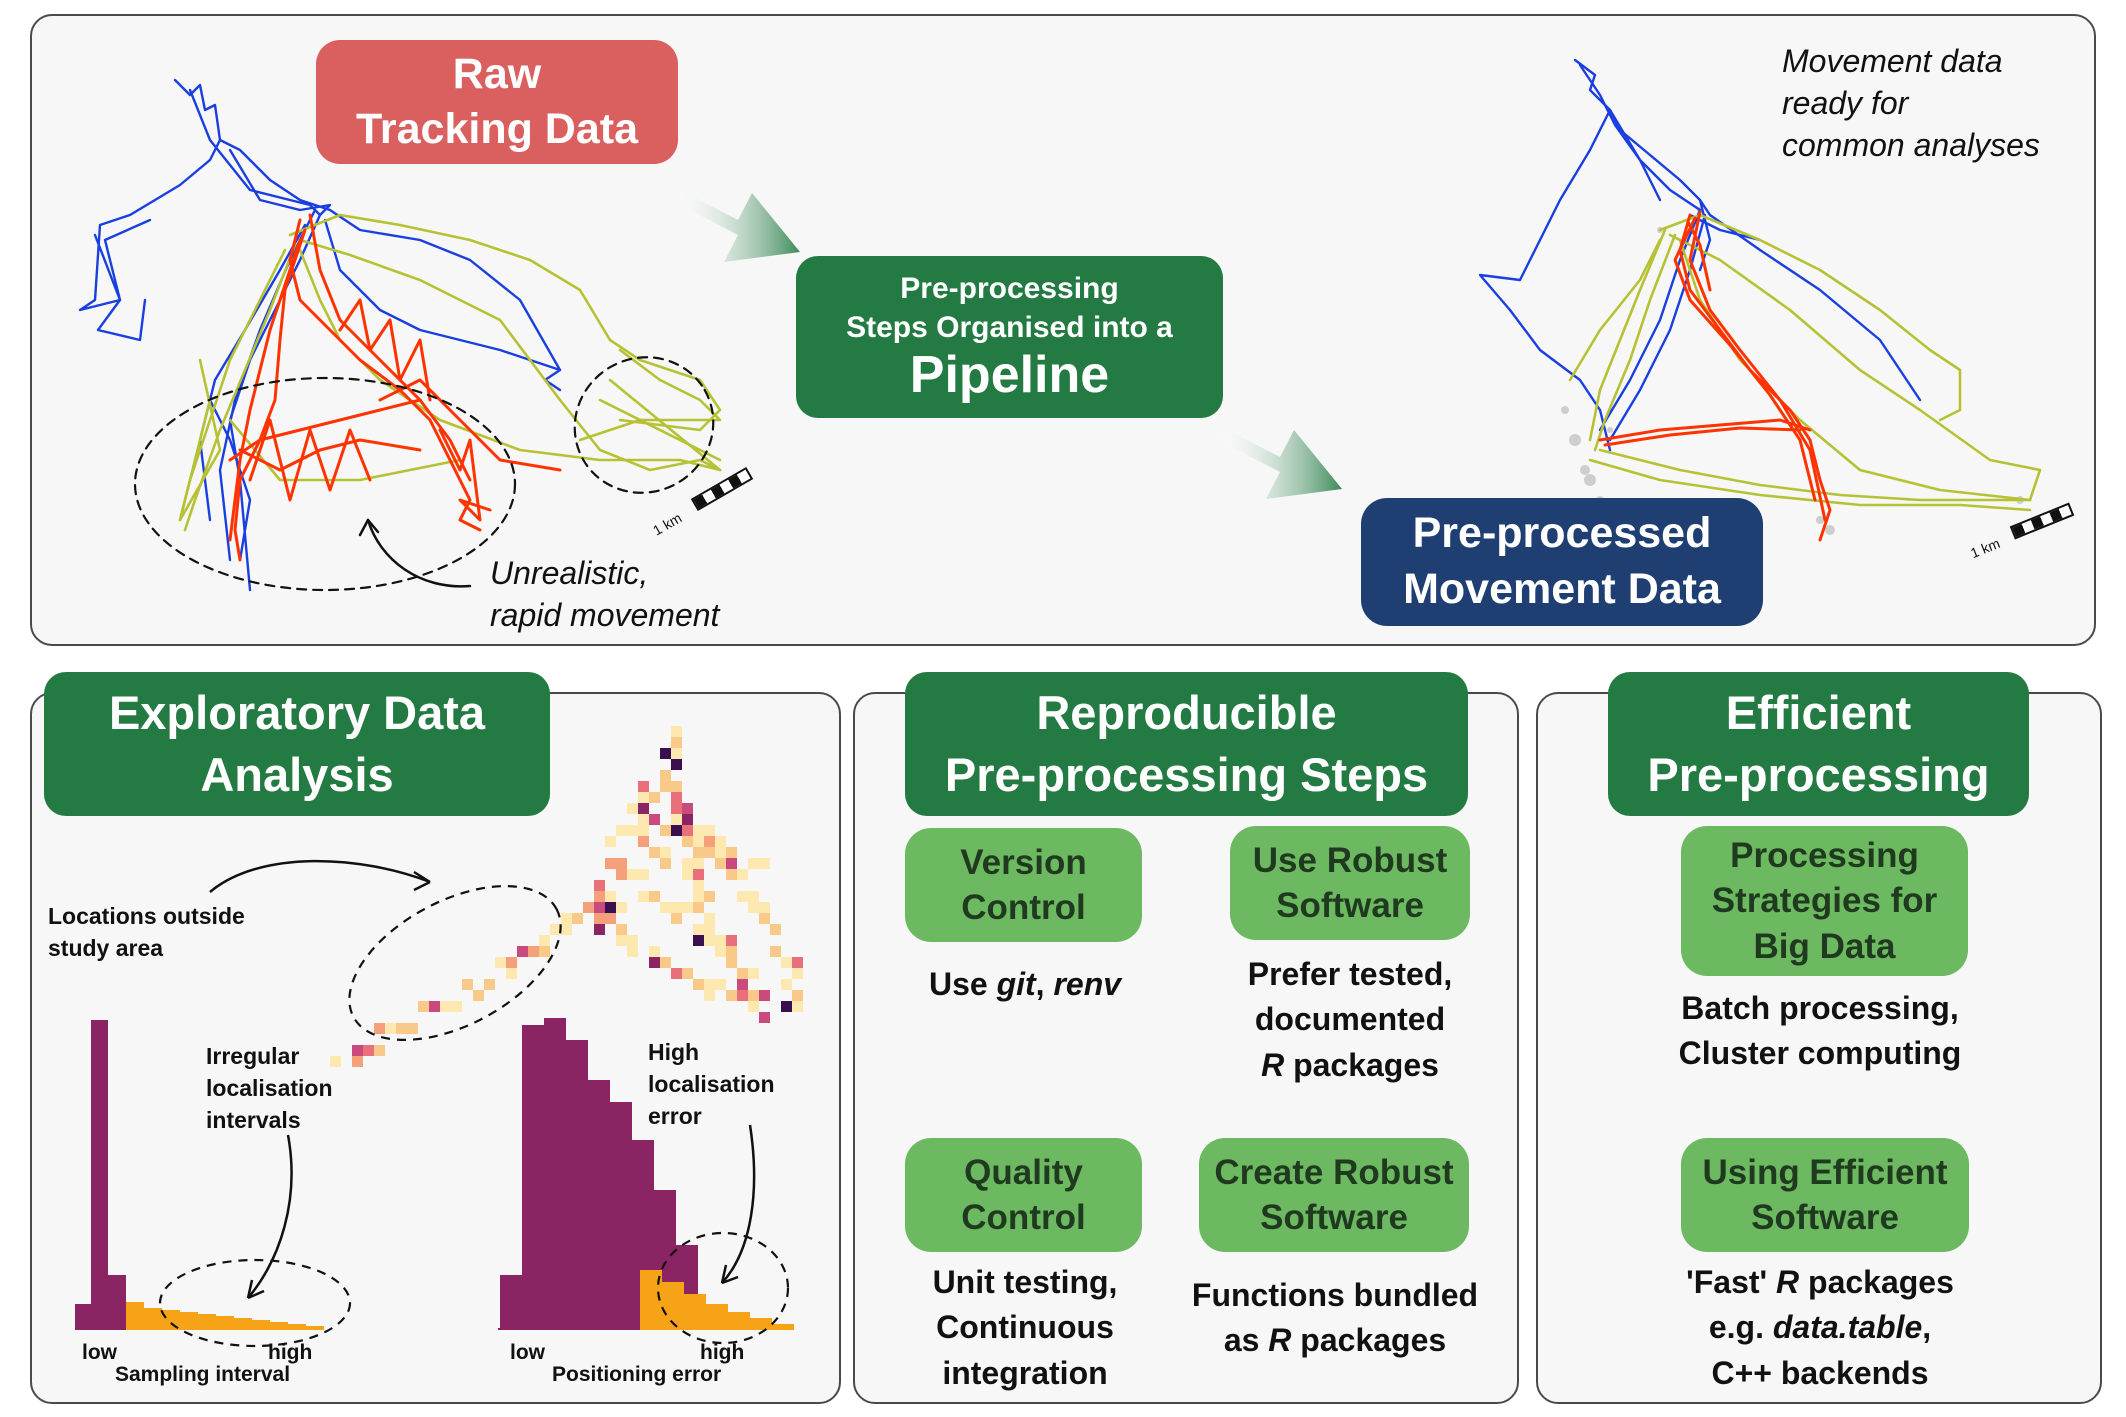 The width and height of the screenshot is (2126, 1417). What do you see at coordinates (711, 1084) in the screenshot?
I see `high-error-note: High localisation error` at bounding box center [711, 1084].